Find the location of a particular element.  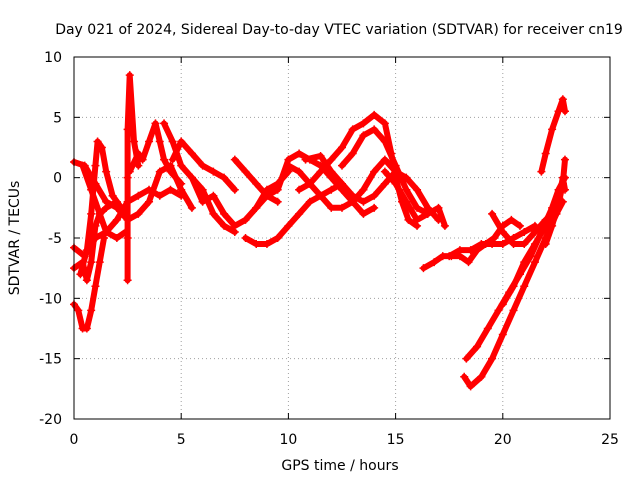

series-line is located at coordinates (515, 268).